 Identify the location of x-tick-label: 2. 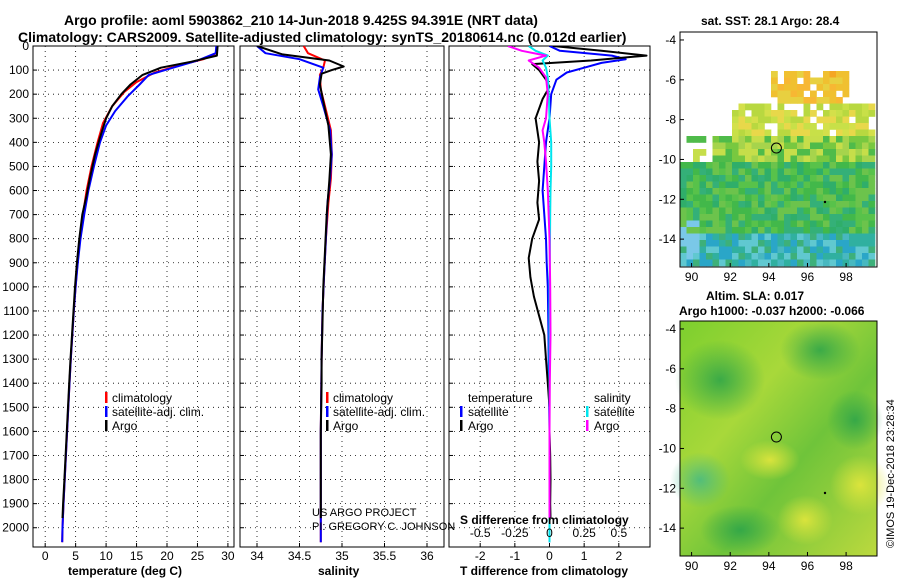
(618, 556).